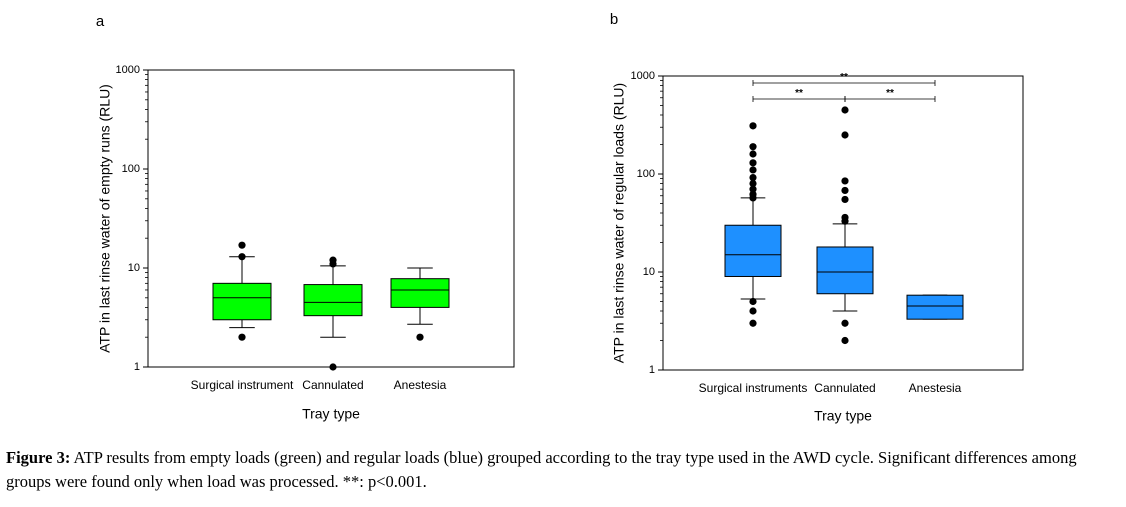 The width and height of the screenshot is (1126, 507). What do you see at coordinates (242, 385) in the screenshot?
I see `x-tick-label: Surgical instrument` at bounding box center [242, 385].